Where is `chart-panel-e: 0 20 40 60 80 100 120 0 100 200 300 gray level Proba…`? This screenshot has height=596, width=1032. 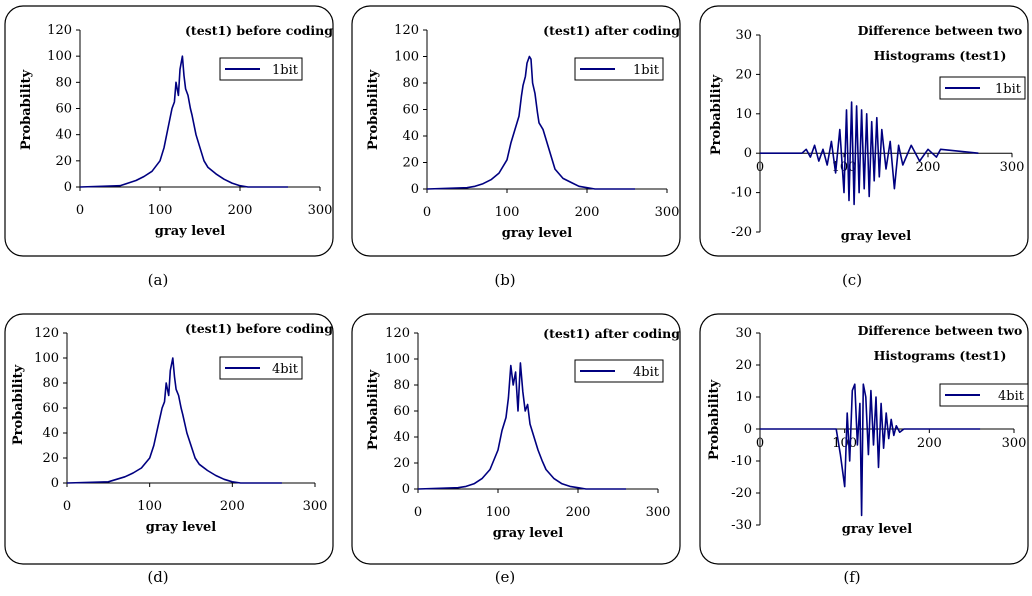
chart-panel-e: 0 20 40 60 80 100 120 0 100 200 300 gray level Proba… is located at coordinates (516, 449).